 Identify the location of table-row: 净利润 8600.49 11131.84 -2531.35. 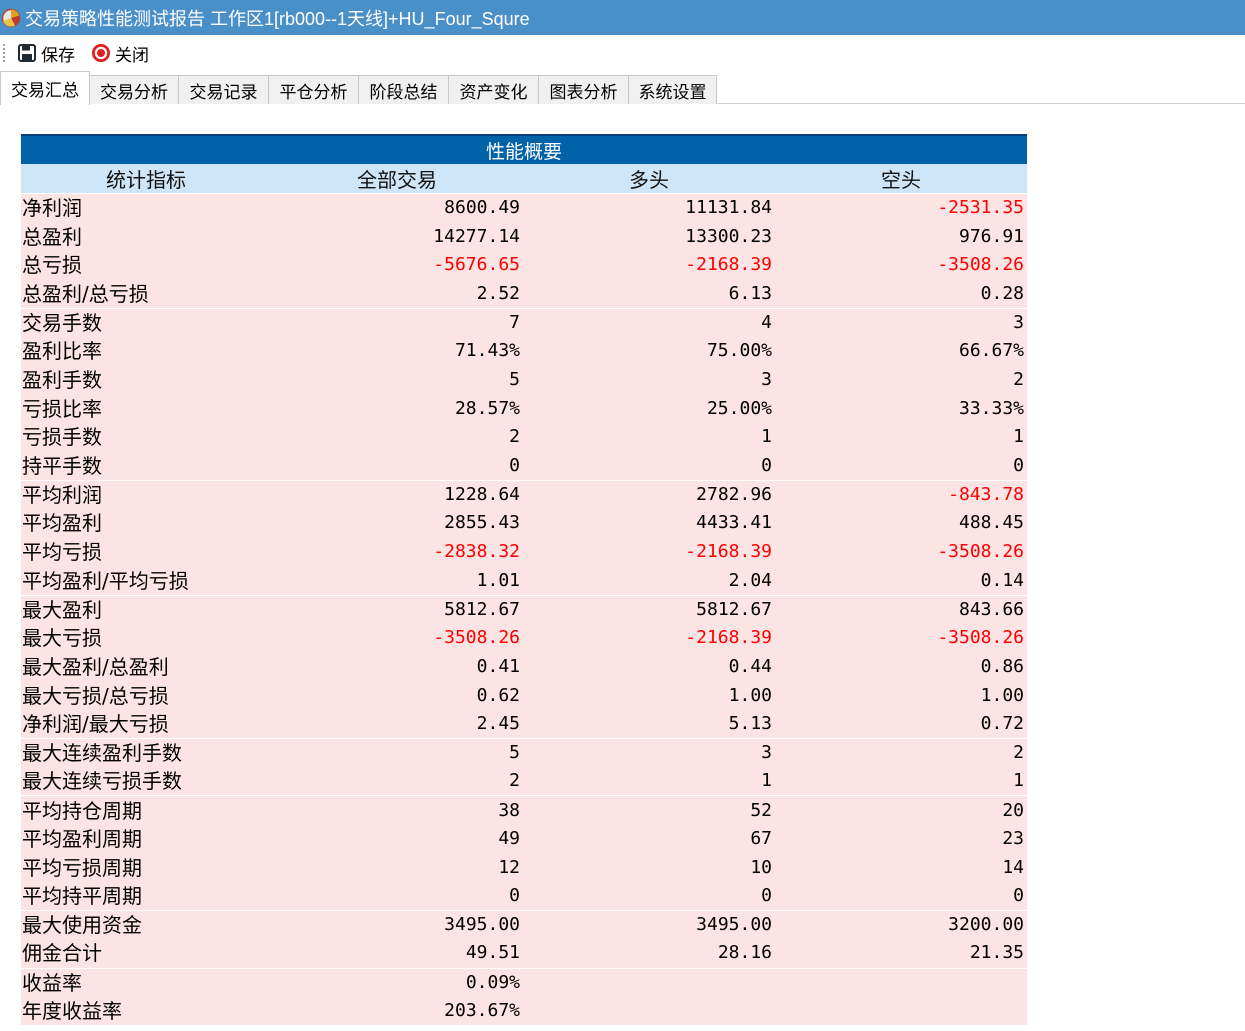
(524, 208).